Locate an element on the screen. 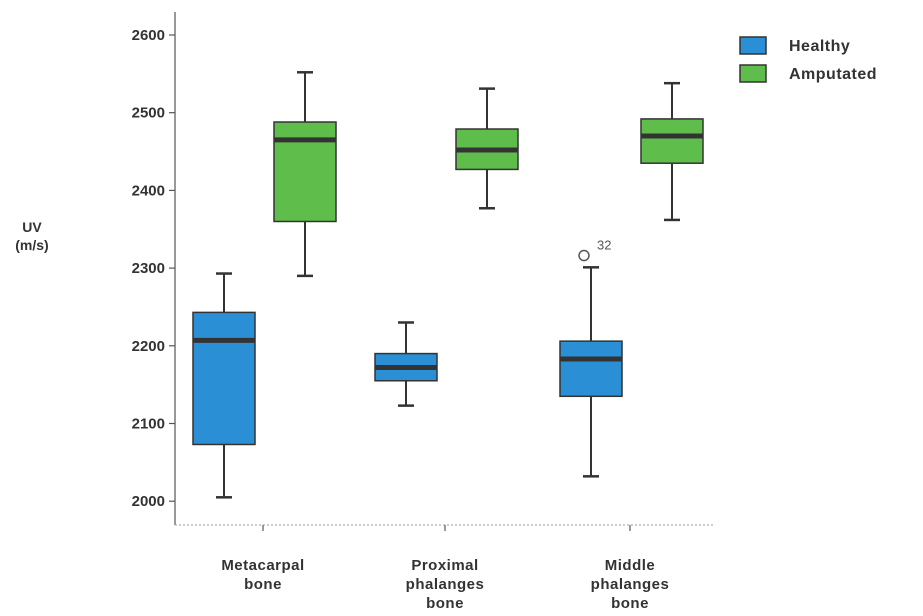 Image resolution: width=923 pixels, height=616 pixels. outlier-label: 32 is located at coordinates (604, 245).